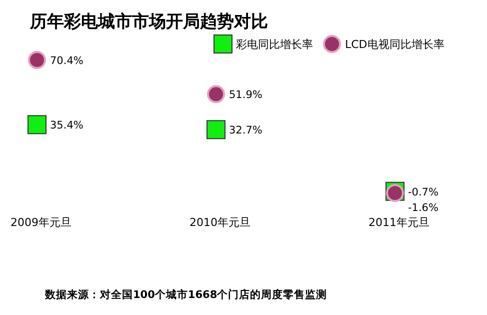  I want to click on data-label: 51.9%, so click(245, 95).